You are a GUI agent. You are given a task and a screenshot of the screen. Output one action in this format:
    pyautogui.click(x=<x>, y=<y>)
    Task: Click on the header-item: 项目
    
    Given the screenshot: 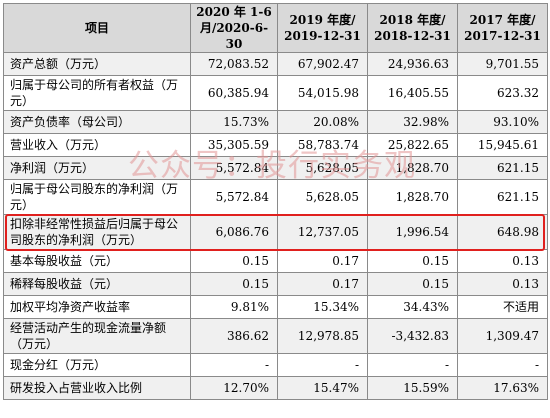 What is the action you would take?
    pyautogui.click(x=97, y=28)
    